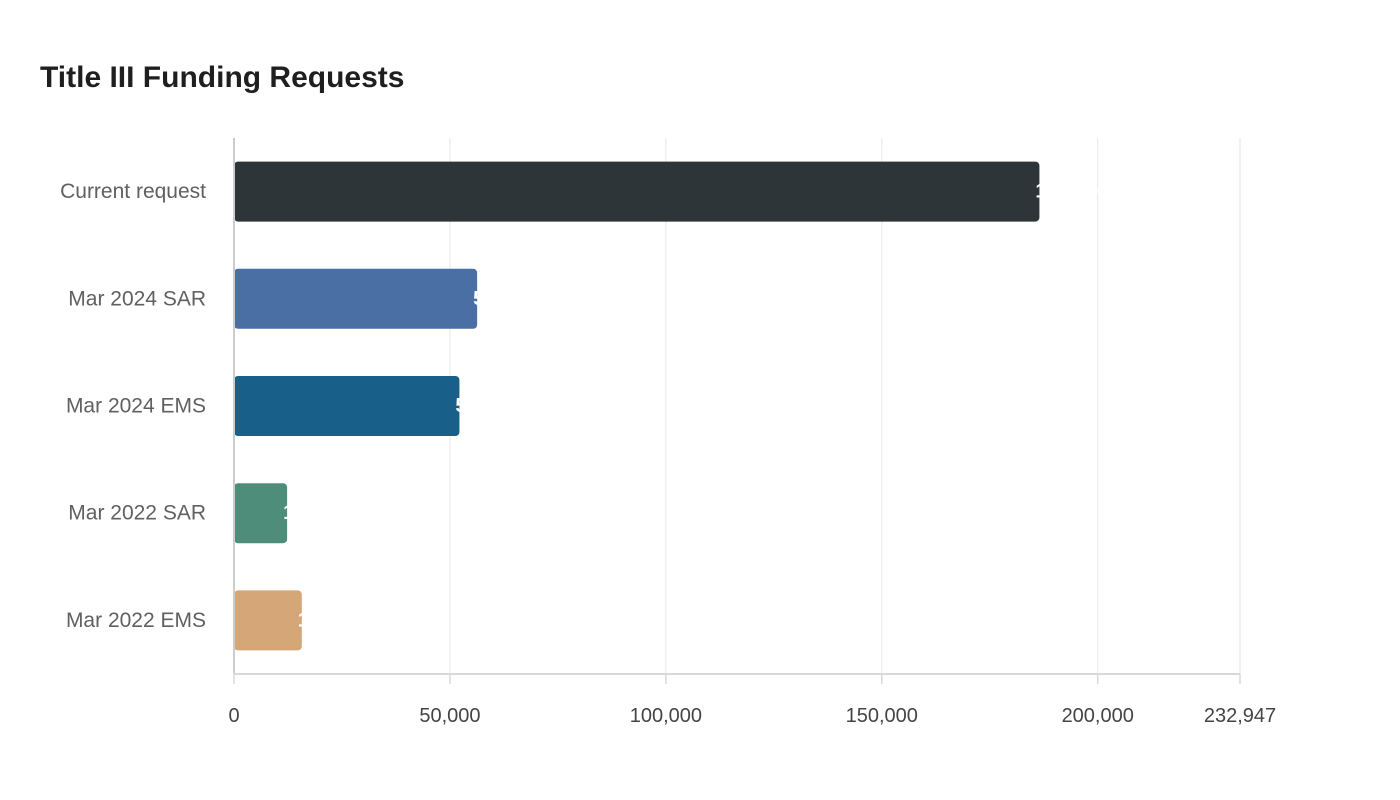 This screenshot has height=800, width=1400. Describe the element at coordinates (328, 620) in the screenshot. I see `data-label: 15,700` at that location.